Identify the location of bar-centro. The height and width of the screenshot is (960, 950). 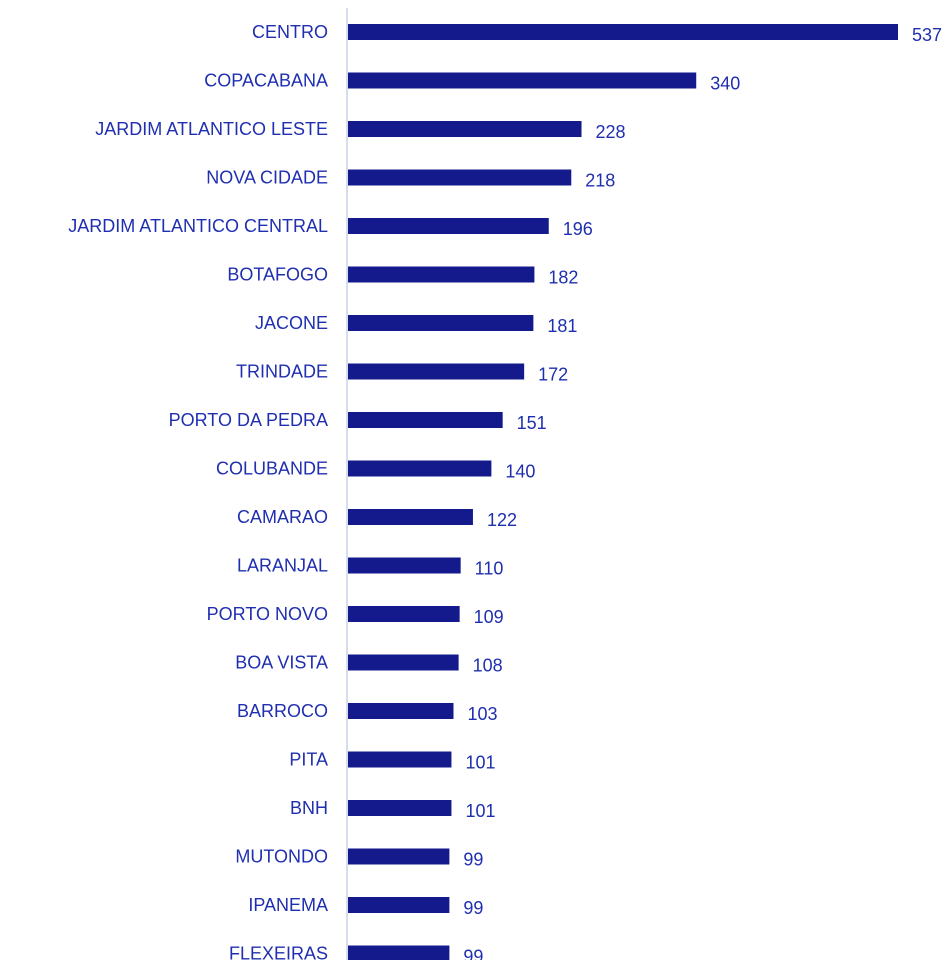
(623, 32).